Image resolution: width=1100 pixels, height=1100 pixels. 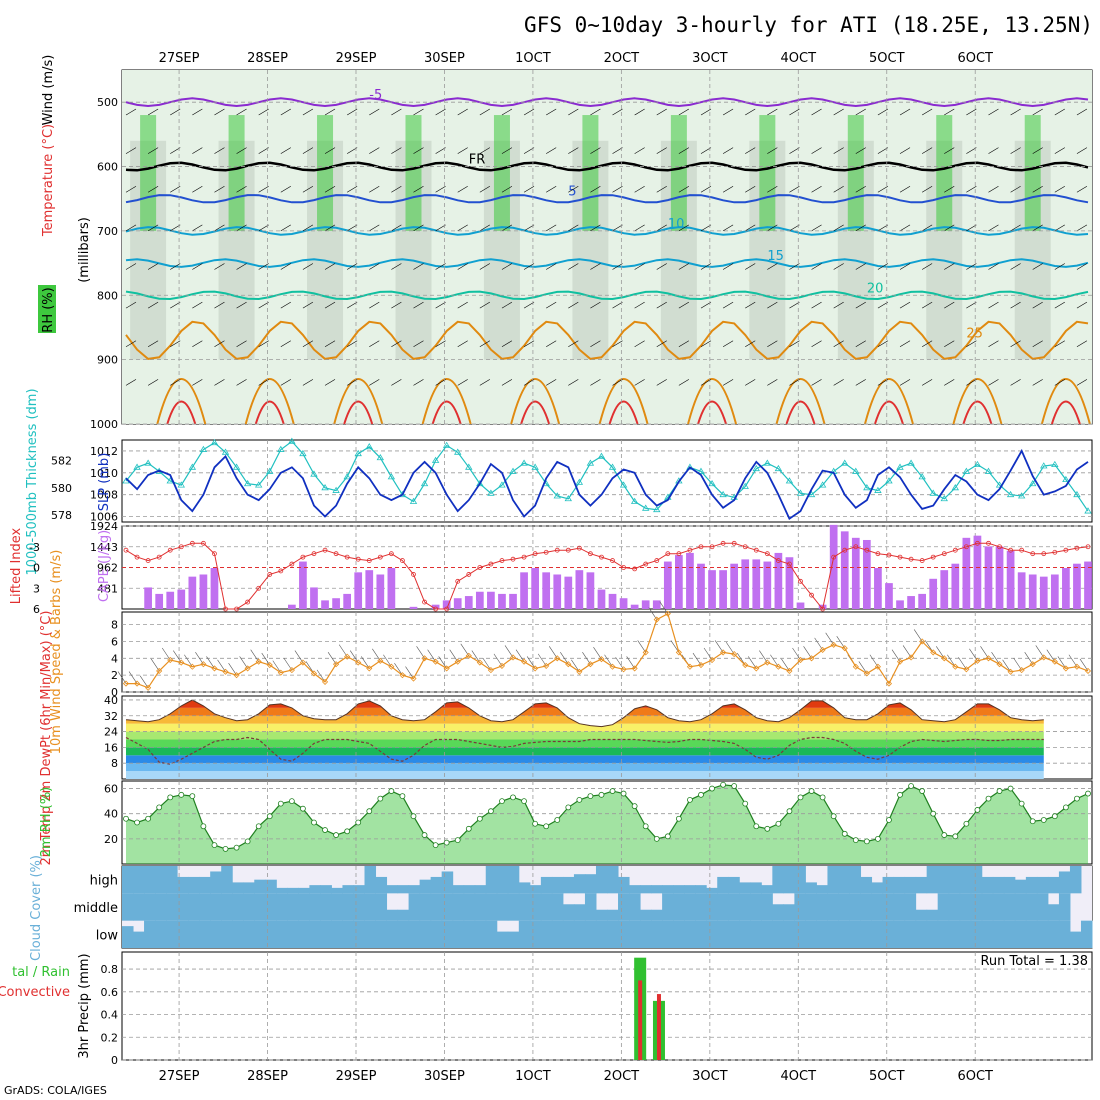 What do you see at coordinates (975, 58) in the screenshot?
I see `date-label-top: 6OCT` at bounding box center [975, 58].